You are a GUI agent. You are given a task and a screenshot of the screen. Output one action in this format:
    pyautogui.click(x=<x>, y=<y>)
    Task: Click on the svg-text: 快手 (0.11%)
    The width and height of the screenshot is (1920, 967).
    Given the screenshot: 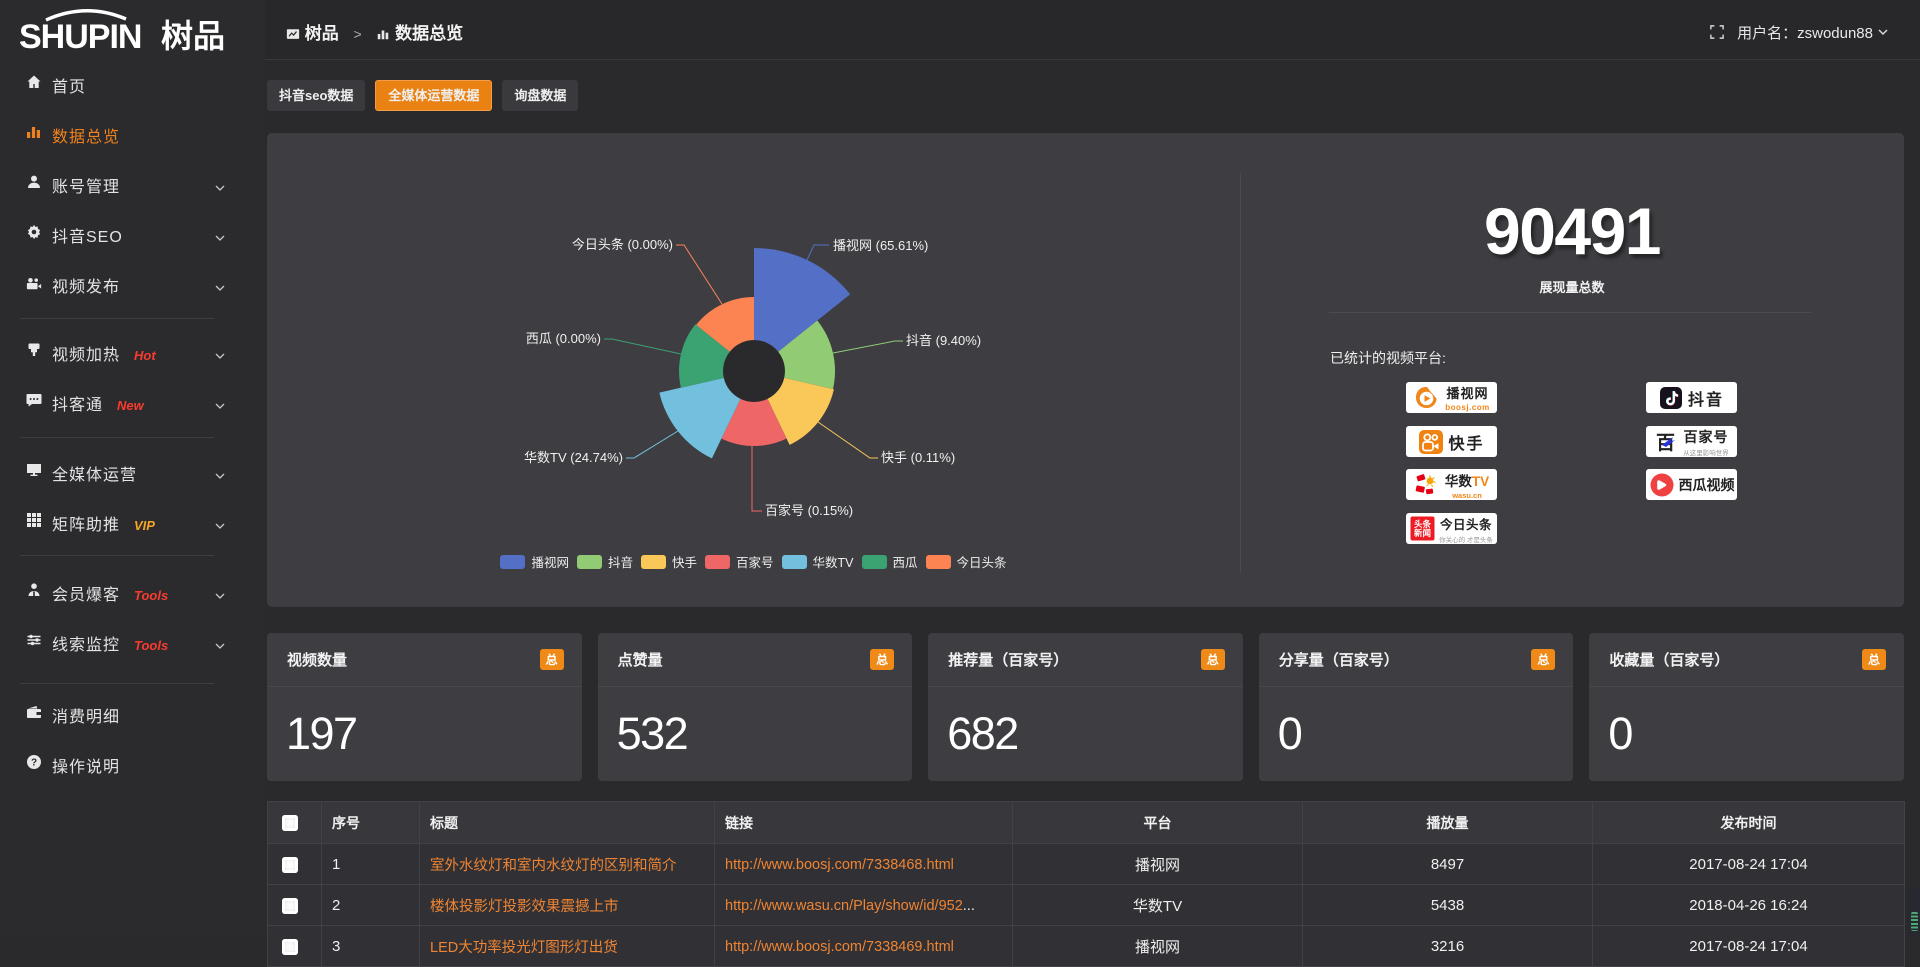 What is the action you would take?
    pyautogui.click(x=918, y=457)
    